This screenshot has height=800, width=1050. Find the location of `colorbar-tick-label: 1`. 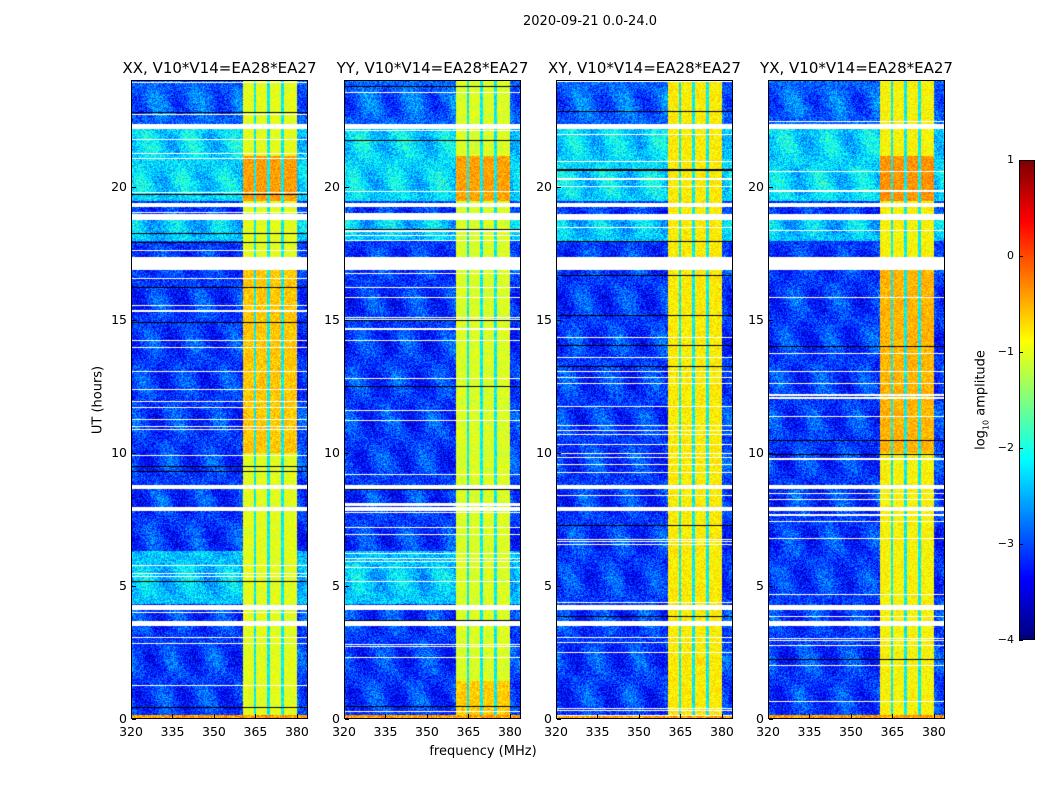

colorbar-tick-label: 1 is located at coordinates (1010, 159).